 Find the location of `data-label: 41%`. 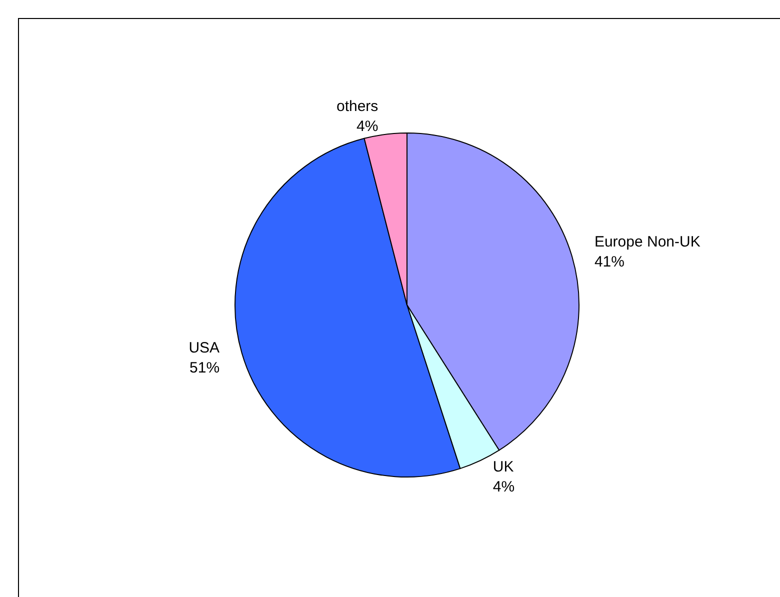

data-label: 41% is located at coordinates (609, 261).